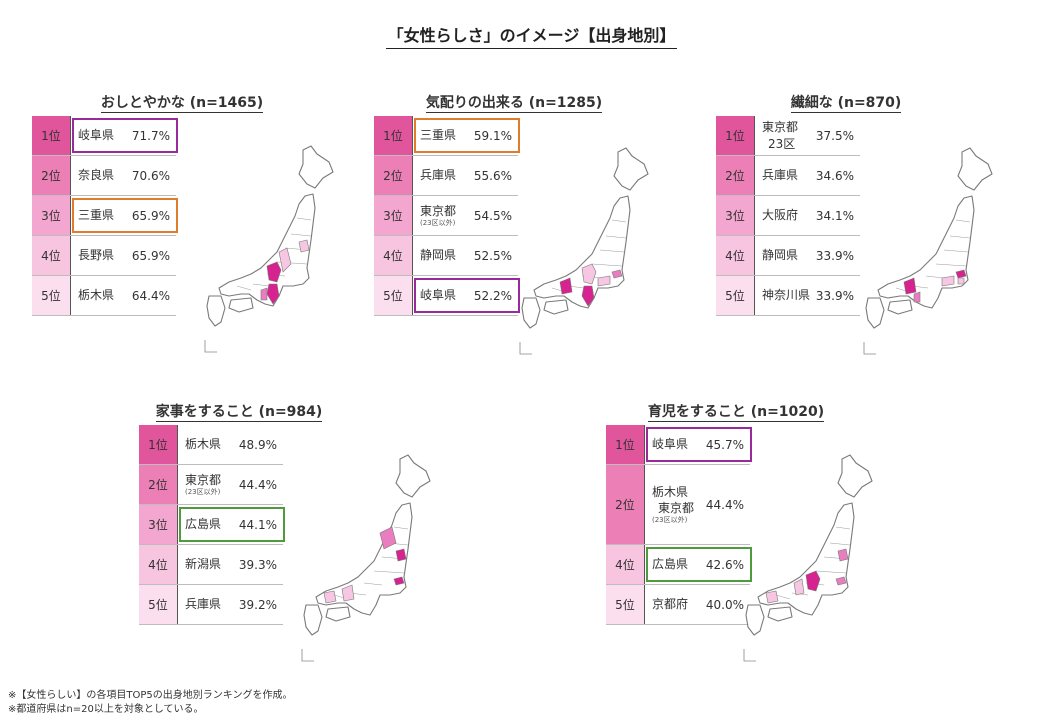 This screenshot has width=1063, height=727. What do you see at coordinates (96, 175) in the screenshot?
I see `prefecture-label: 奈良県` at bounding box center [96, 175].